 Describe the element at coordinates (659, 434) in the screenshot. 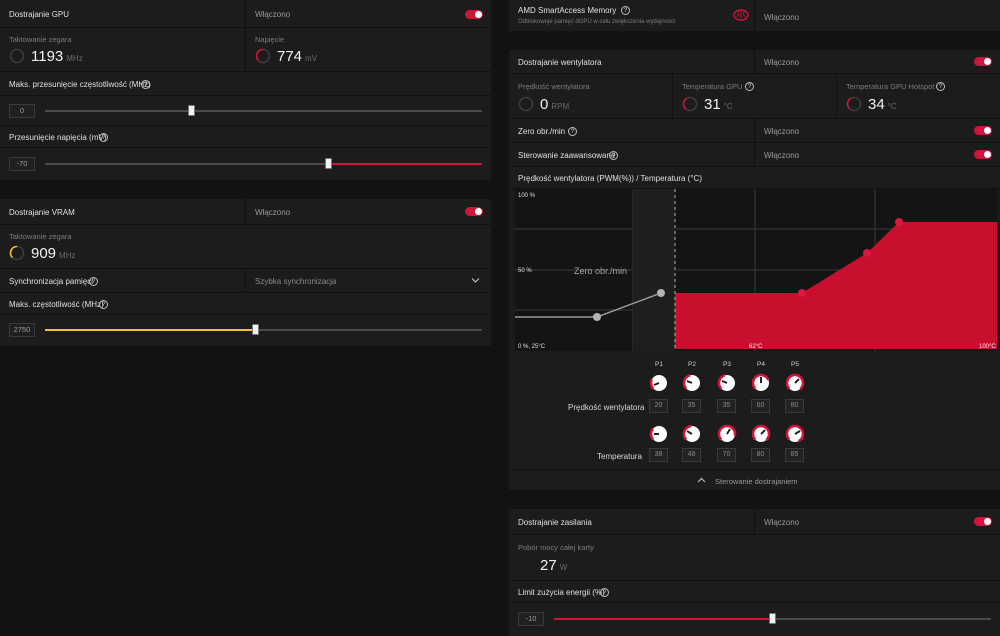

I see `temp-knob-p1` at that location.